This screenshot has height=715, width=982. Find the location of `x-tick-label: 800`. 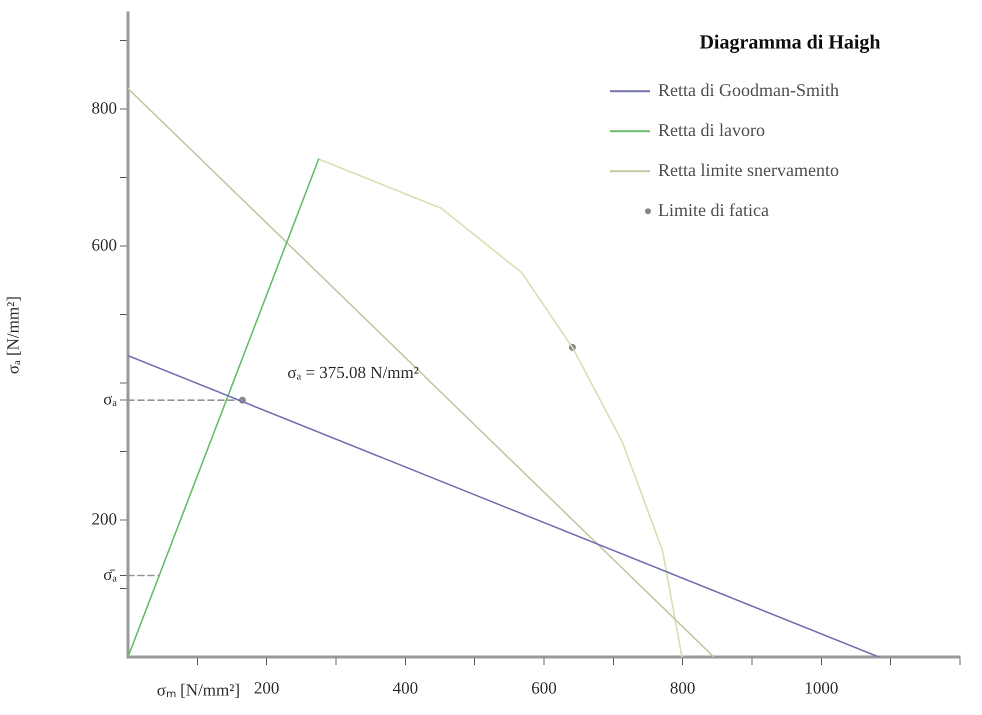

x-tick-label: 800 is located at coordinates (683, 688).